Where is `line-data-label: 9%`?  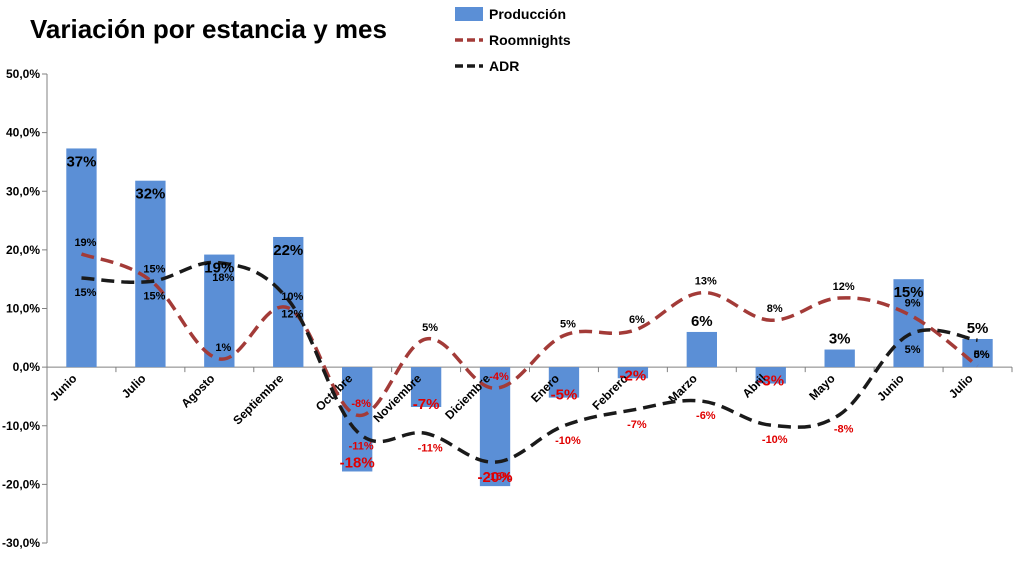
line-data-label: 9% is located at coordinates (913, 303).